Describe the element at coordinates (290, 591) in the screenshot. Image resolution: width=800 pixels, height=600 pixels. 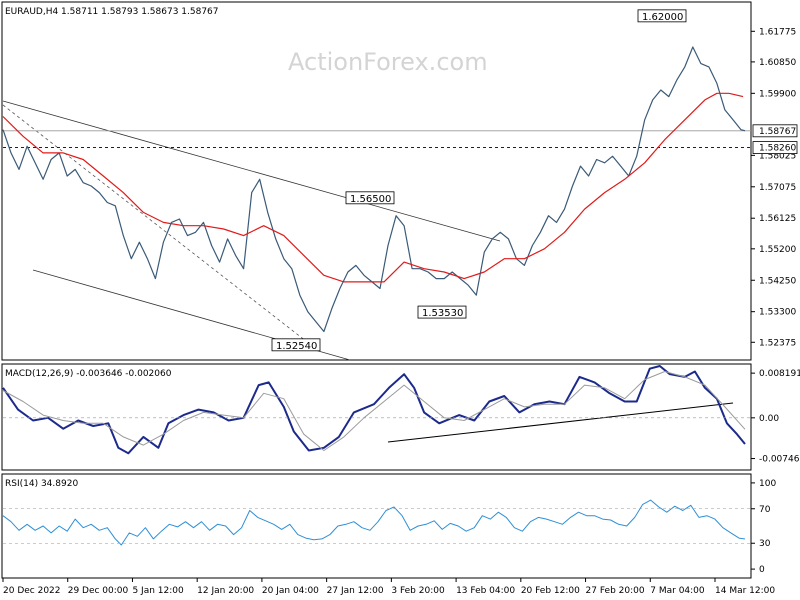
I see `x-tick-label: 20 Jan 04:00` at that location.